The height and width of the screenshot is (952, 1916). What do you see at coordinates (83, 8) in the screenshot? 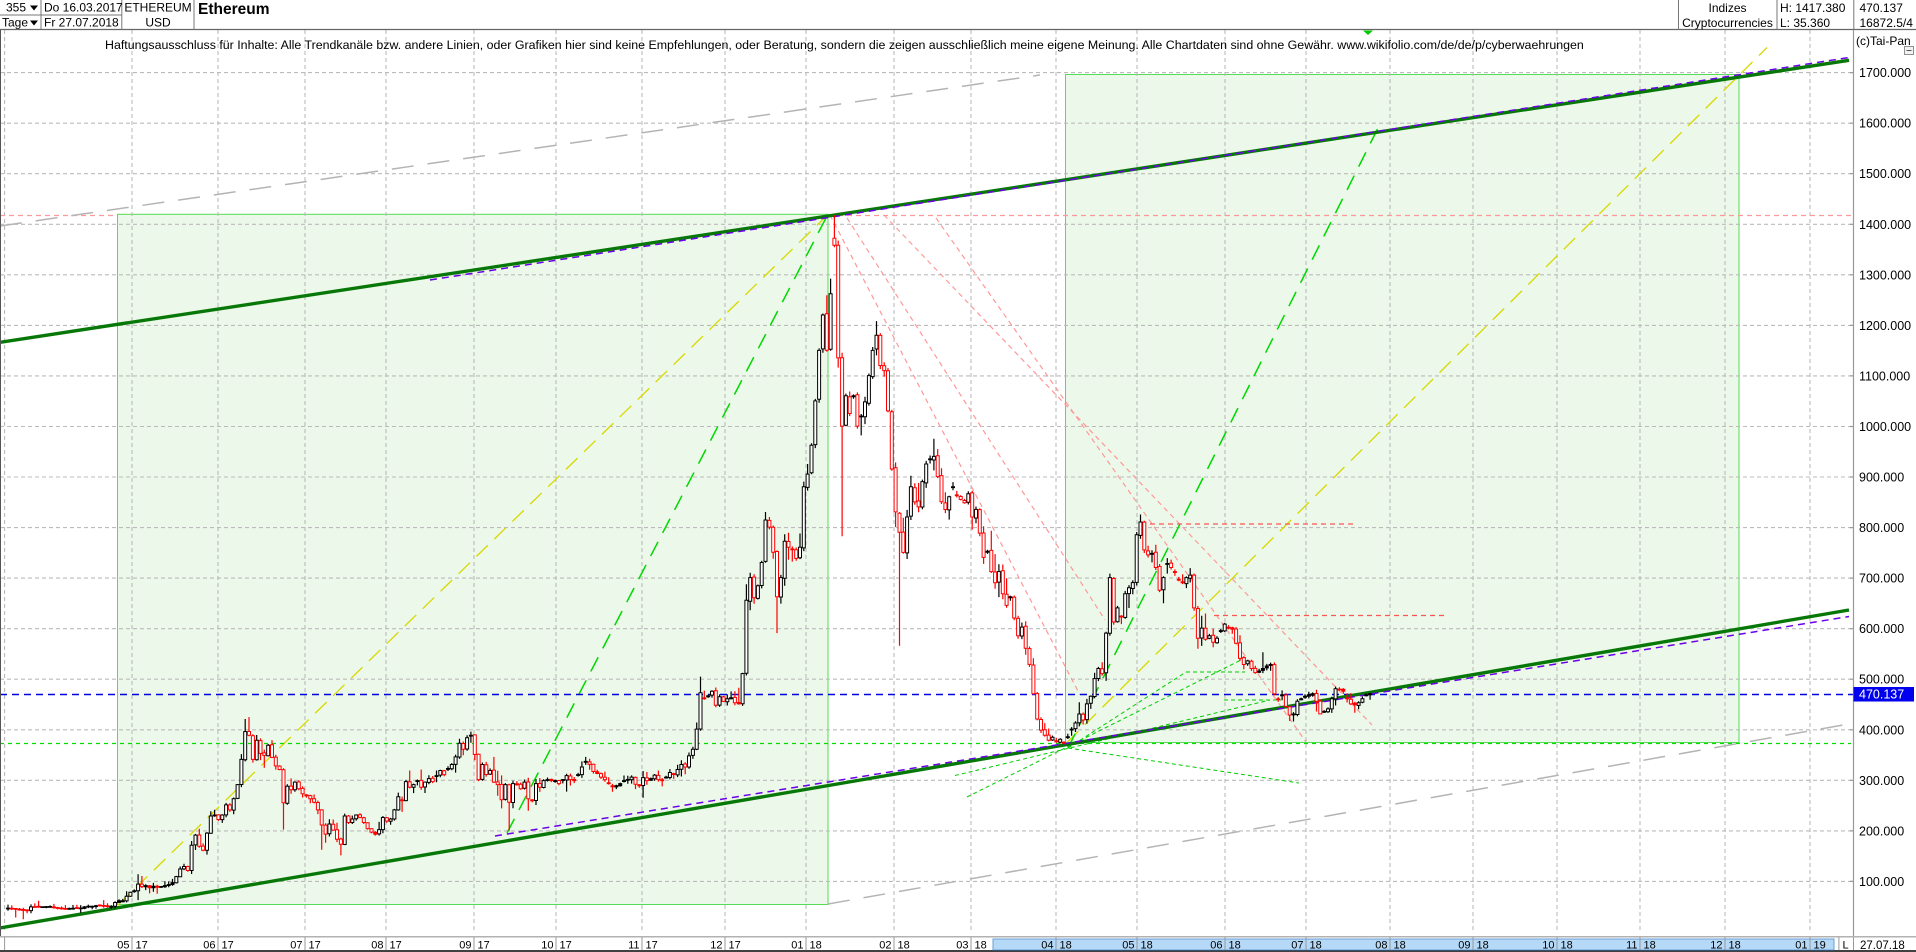
I see `svg-text: Do 16.03.2017` at bounding box center [83, 8].